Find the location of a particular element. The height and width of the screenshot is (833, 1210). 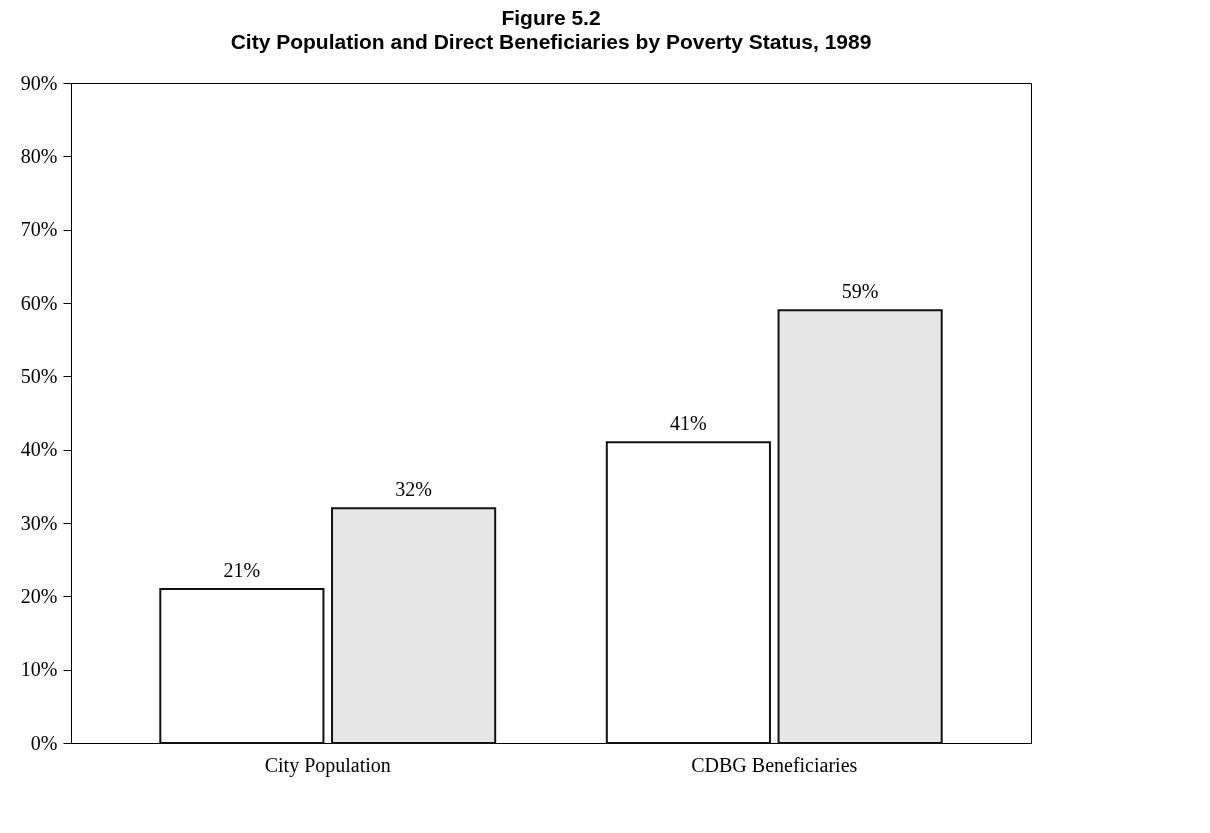

y-tick-label: 30% is located at coordinates (39, 522).